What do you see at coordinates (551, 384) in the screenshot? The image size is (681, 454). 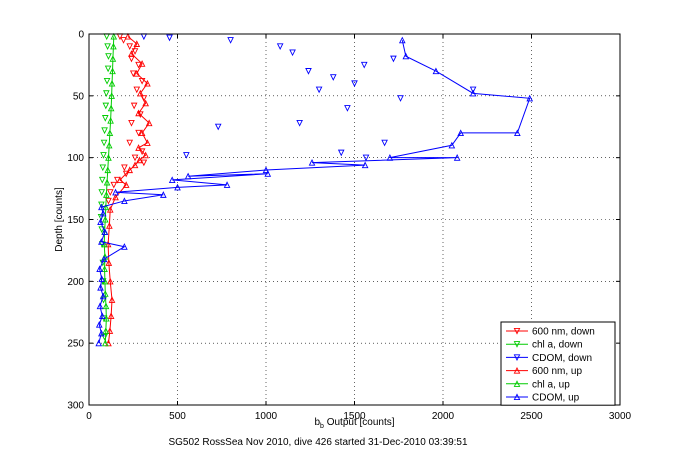 I see `legend-label: chl a, up` at bounding box center [551, 384].